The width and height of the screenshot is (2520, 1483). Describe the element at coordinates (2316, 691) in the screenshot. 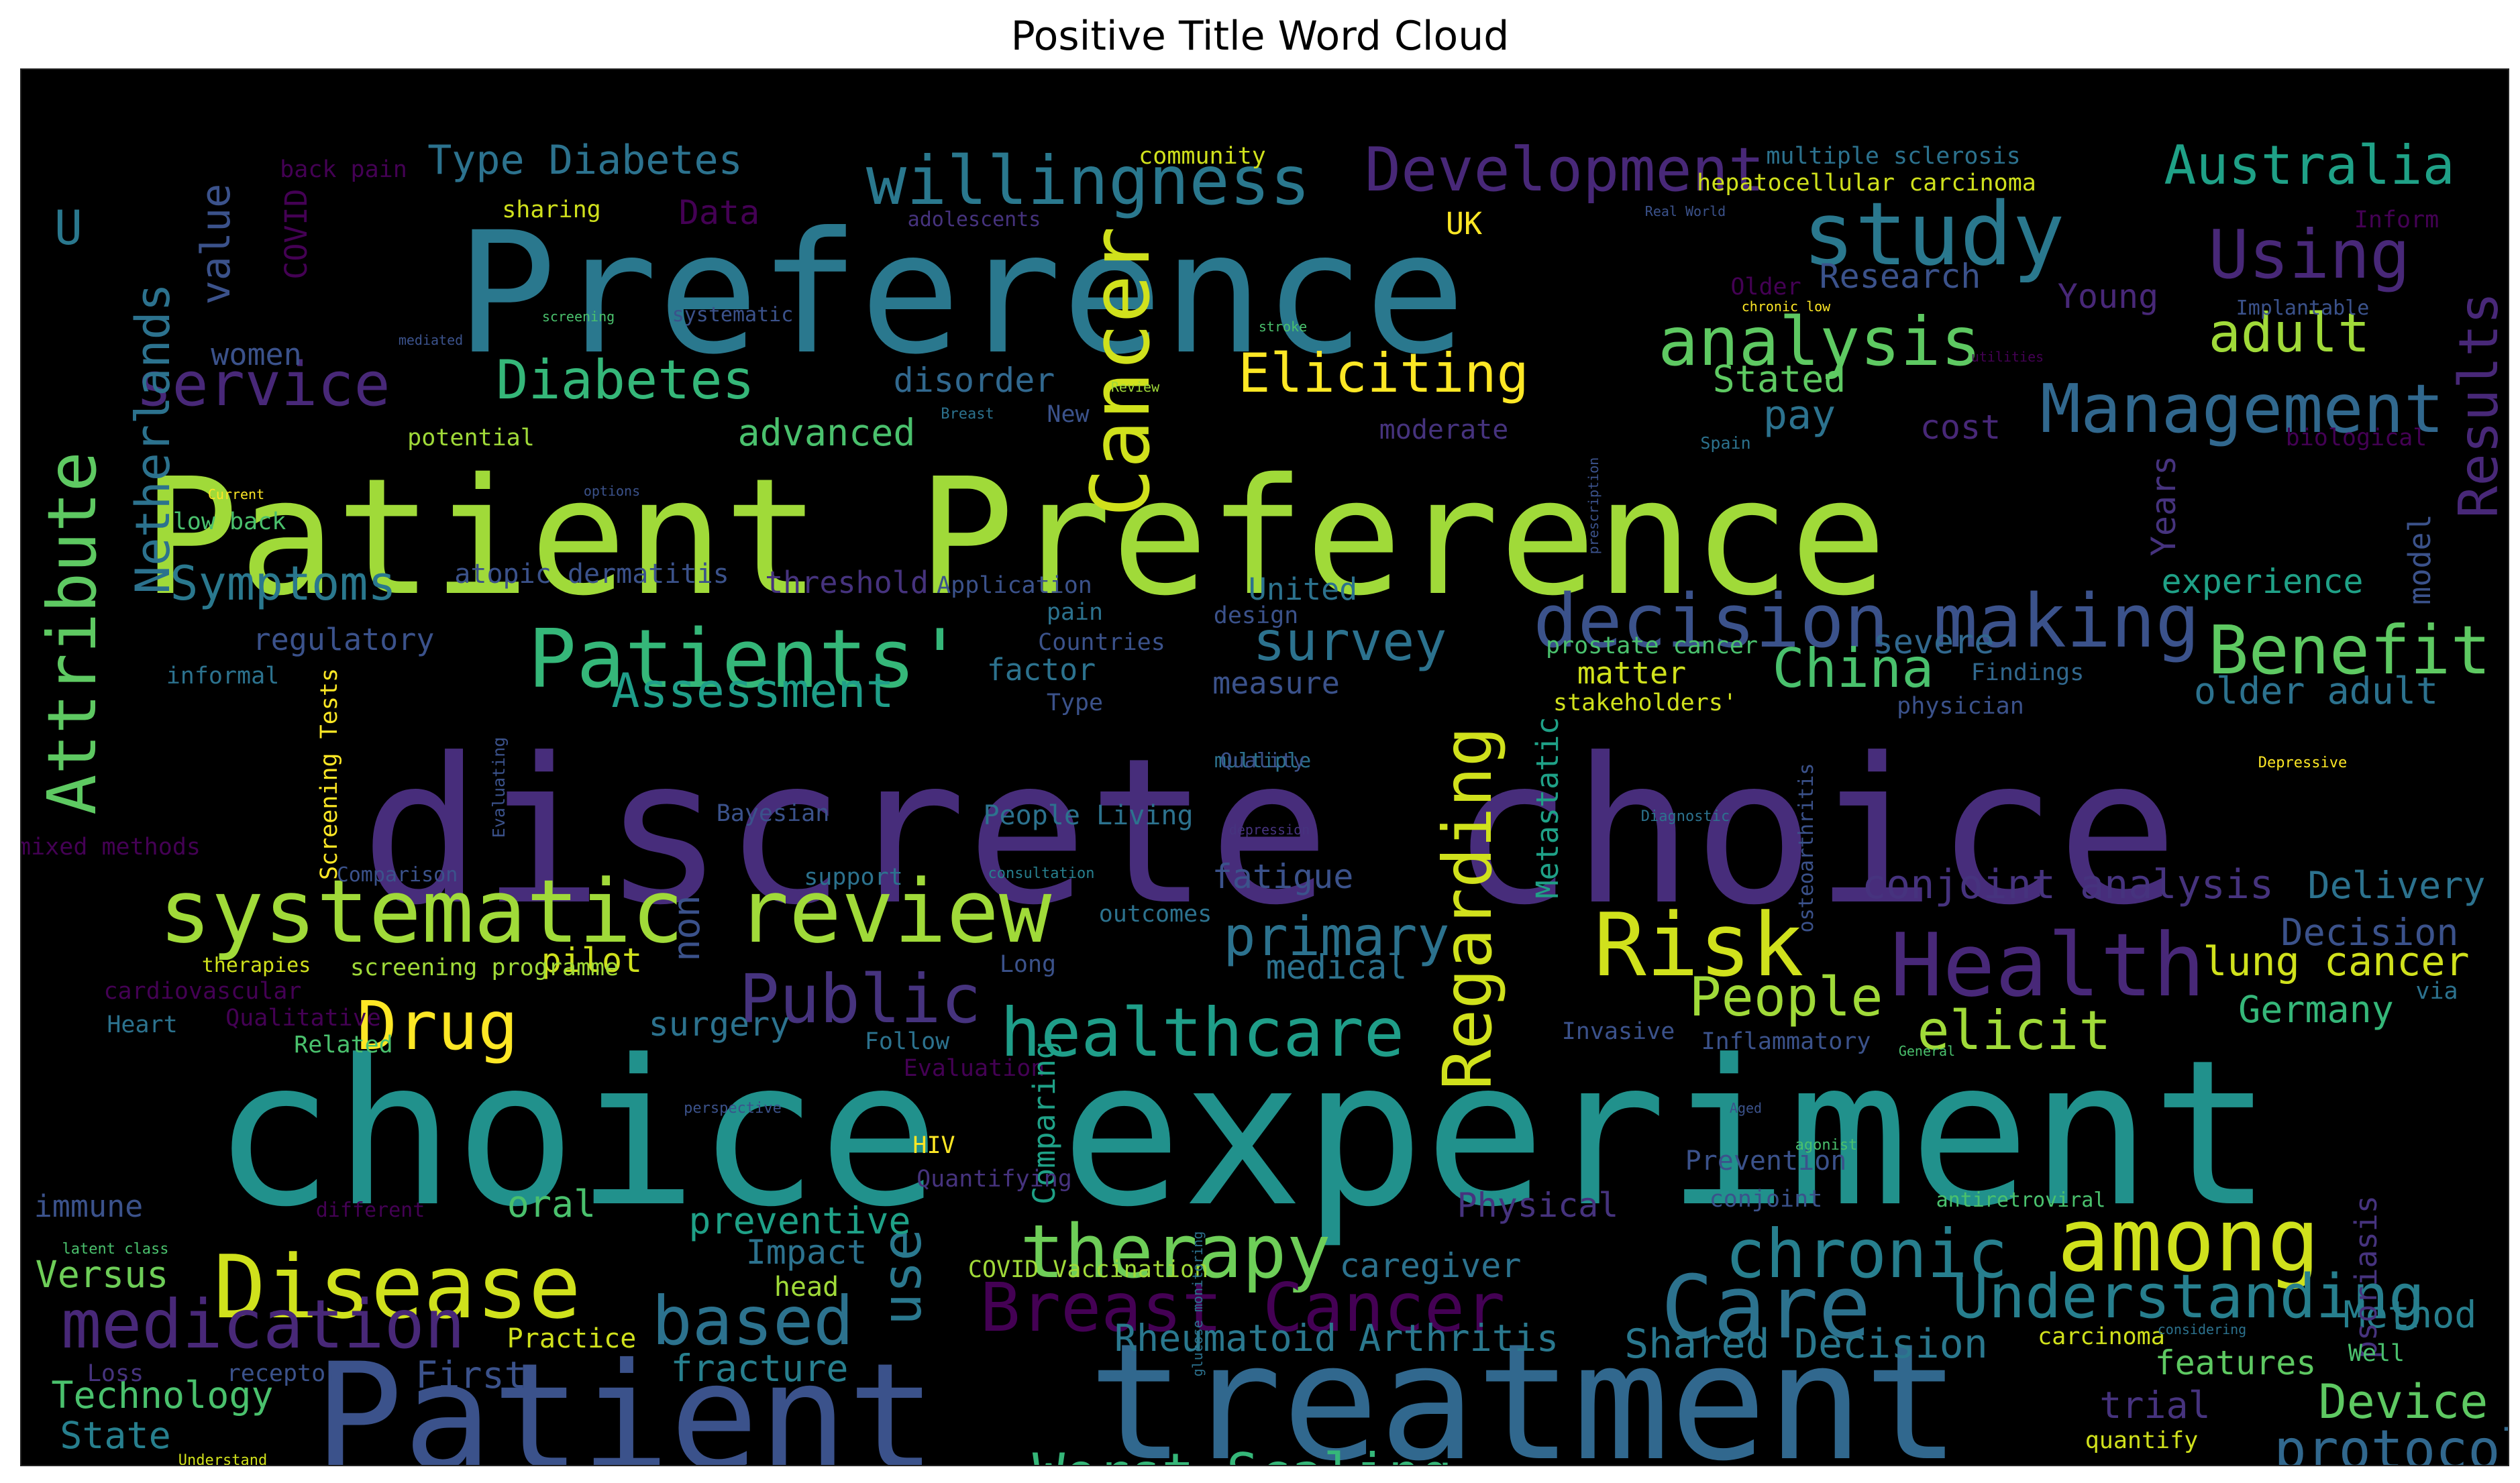

I see `cloud-word: older adult` at that location.